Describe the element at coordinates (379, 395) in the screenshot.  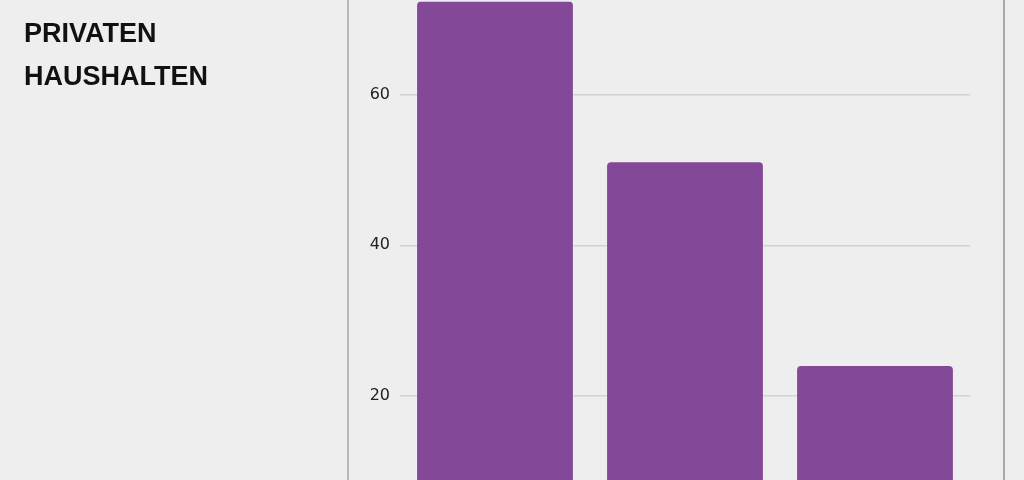
I see `y-tick-label: 20` at that location.